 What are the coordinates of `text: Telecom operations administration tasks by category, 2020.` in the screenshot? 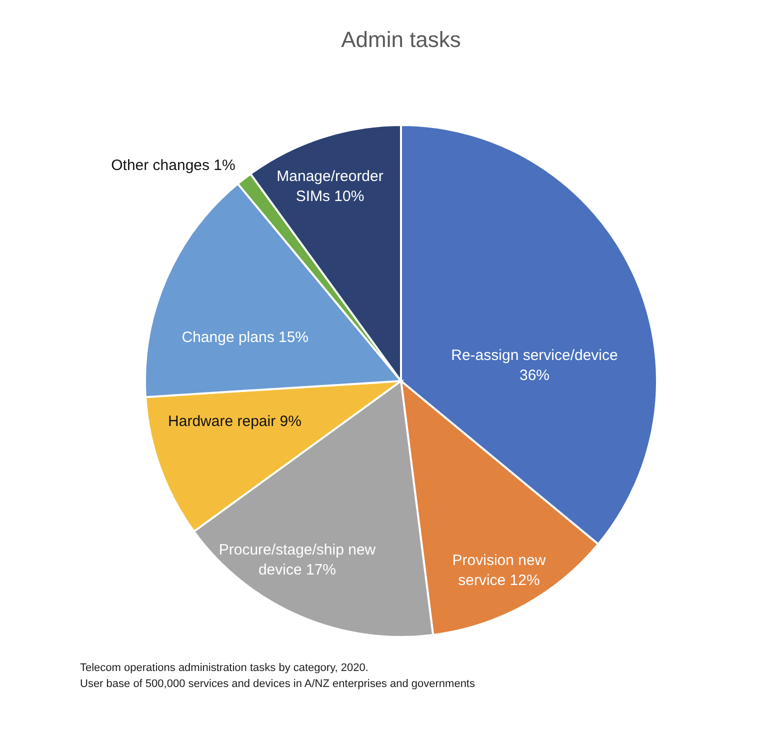 It's located at (225, 668).